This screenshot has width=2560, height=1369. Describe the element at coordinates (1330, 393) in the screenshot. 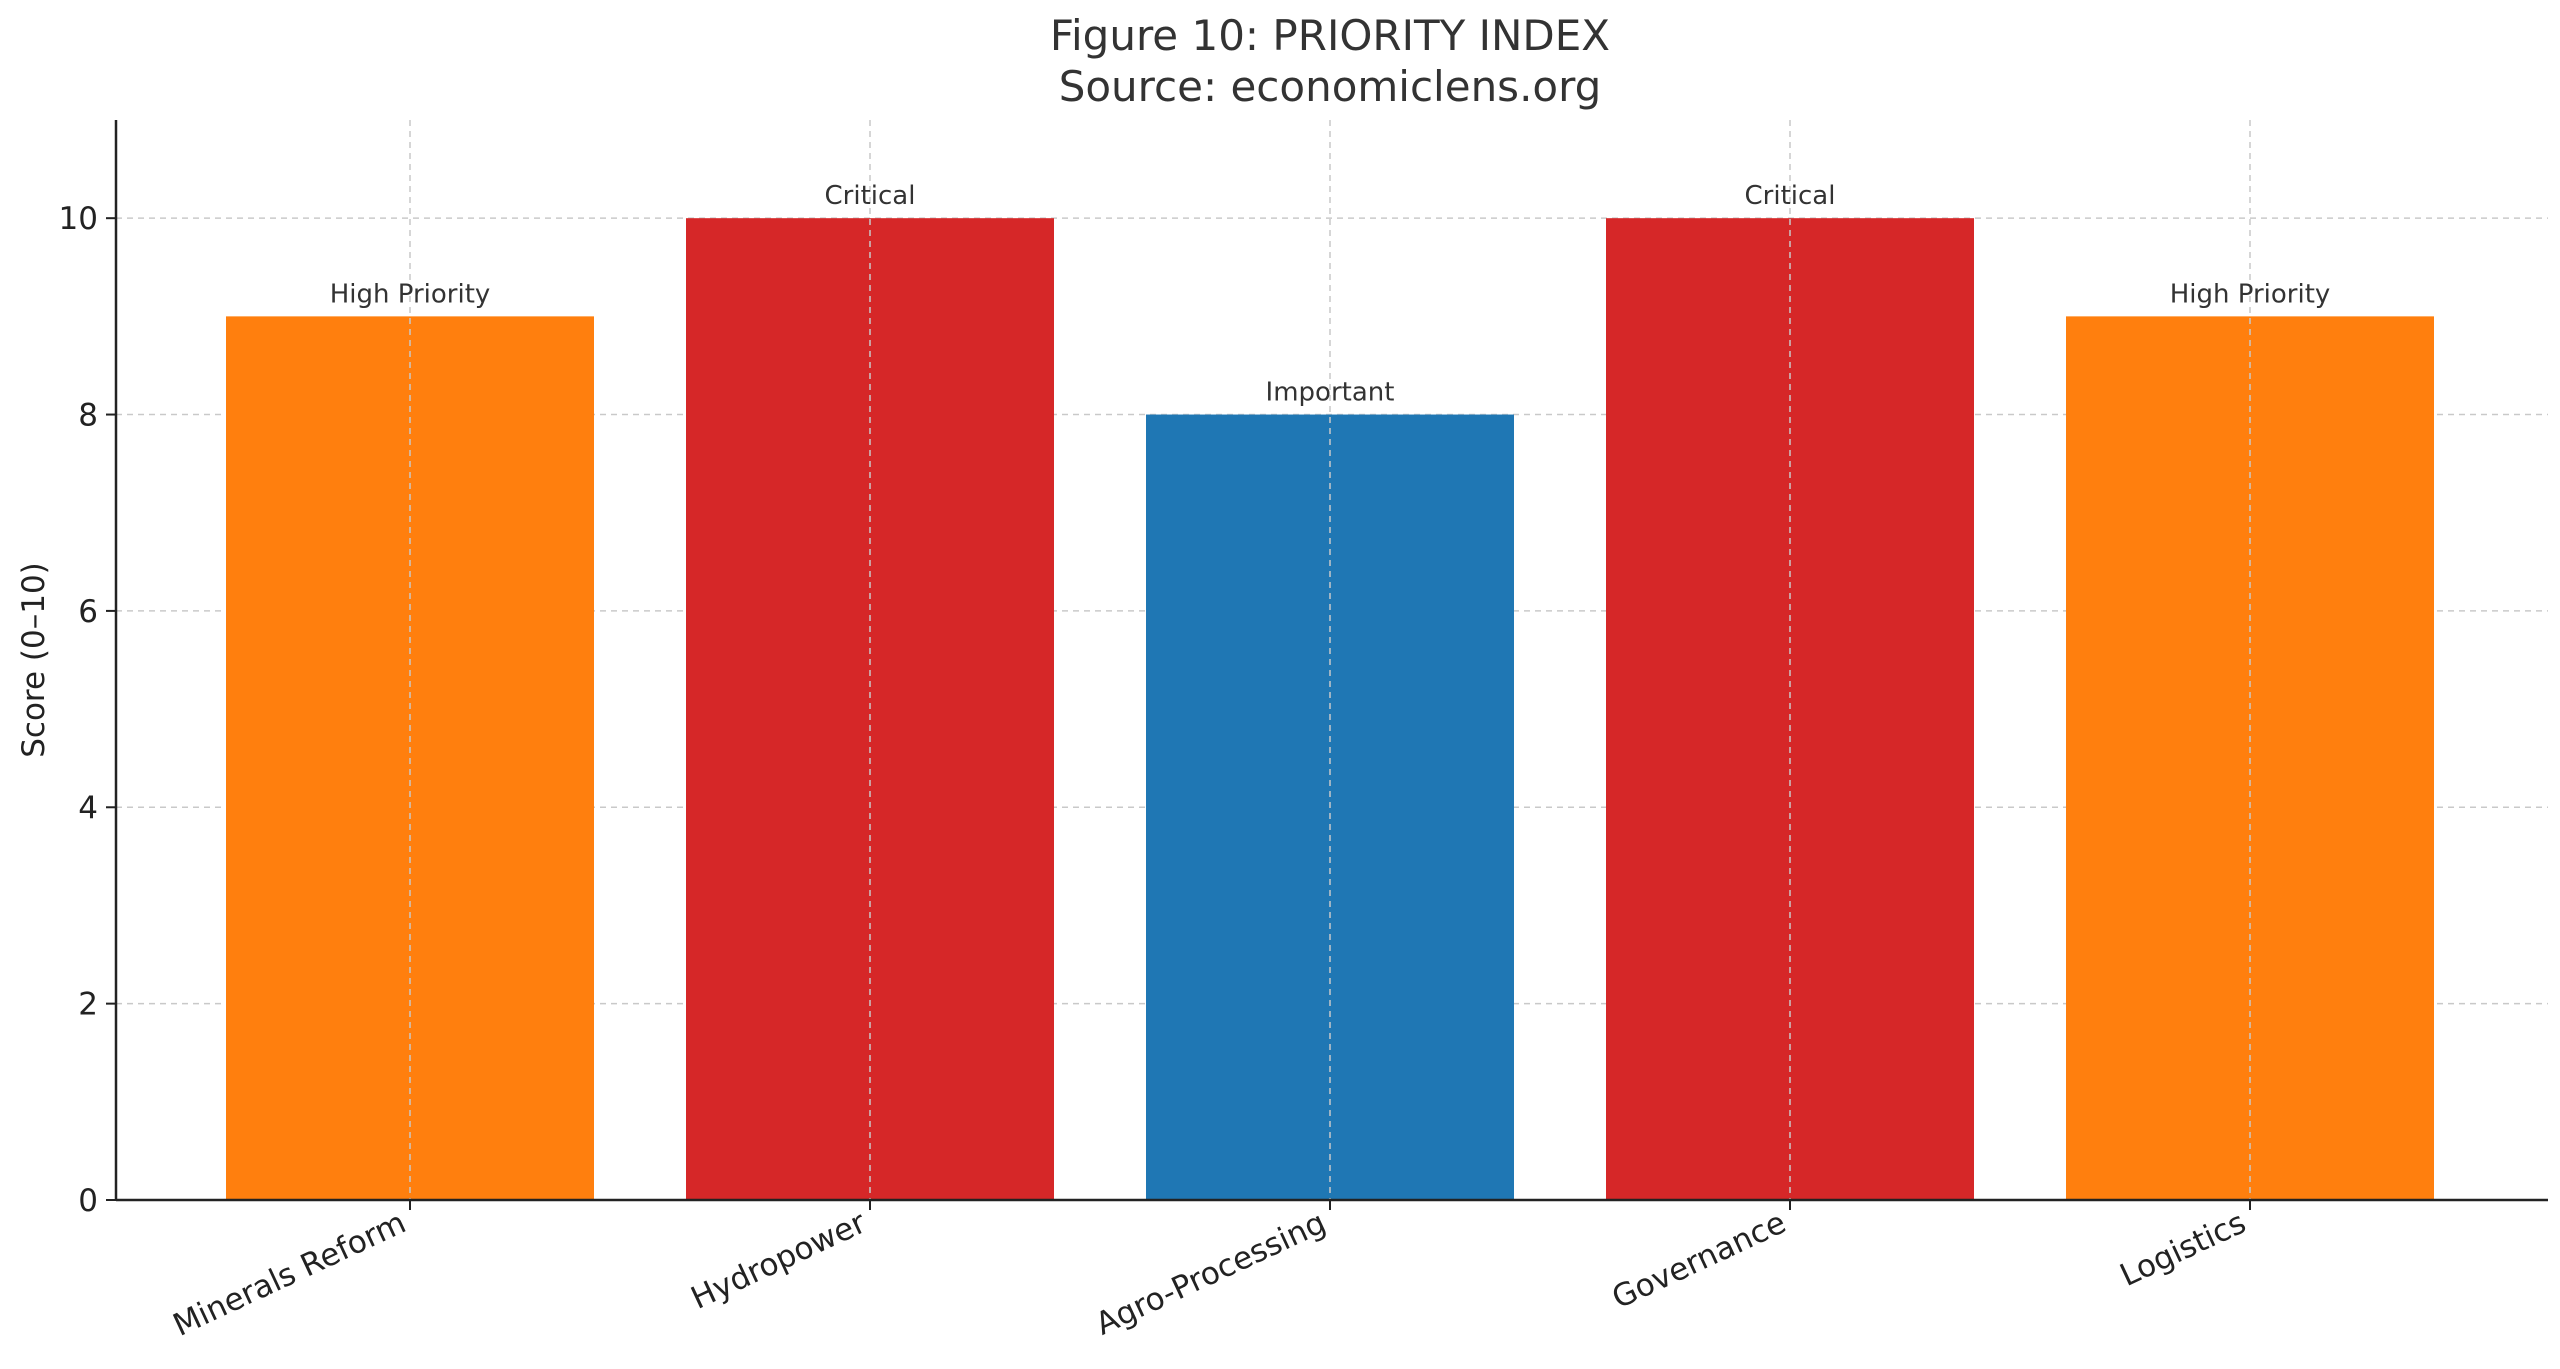

I see `bar-annotation: Important` at that location.